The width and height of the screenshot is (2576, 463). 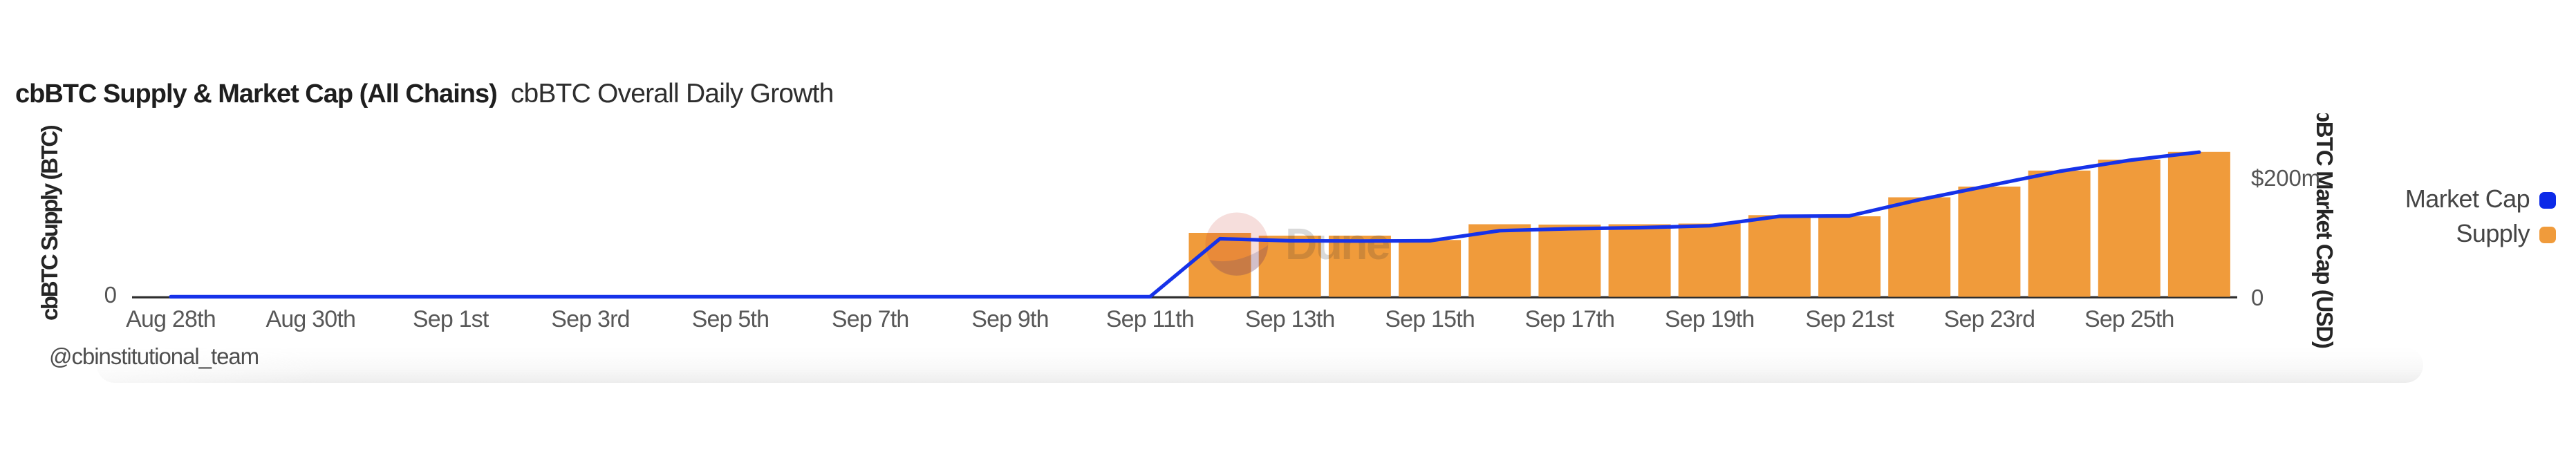 What do you see at coordinates (1337, 244) in the screenshot?
I see `svg-text: Dune` at bounding box center [1337, 244].